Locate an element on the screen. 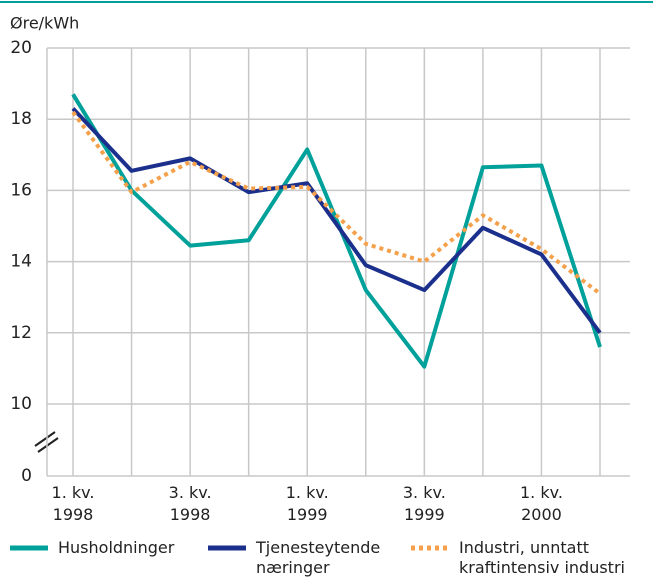 This screenshot has height=584, width=653. legend-label: Industri, unntatt kraftintensiv industri is located at coordinates (542, 557).